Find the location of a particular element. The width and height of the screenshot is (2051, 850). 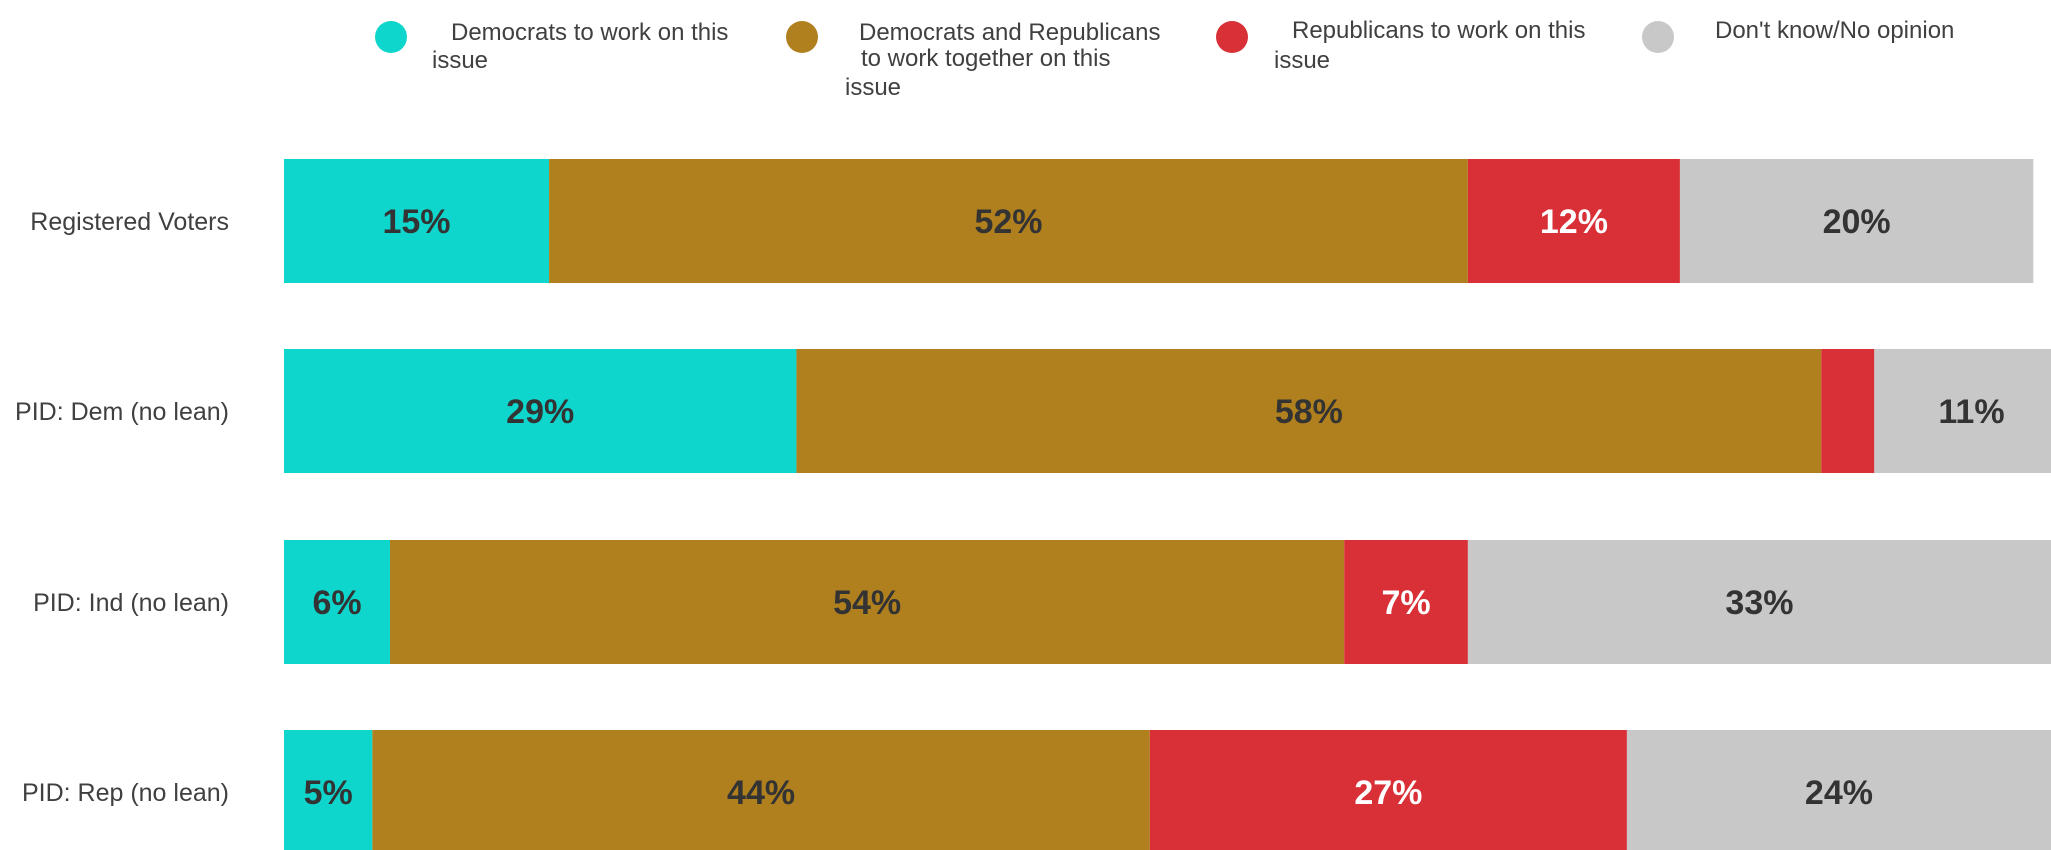

legend-entry: Don't know/No opinion is located at coordinates (1798, 35).